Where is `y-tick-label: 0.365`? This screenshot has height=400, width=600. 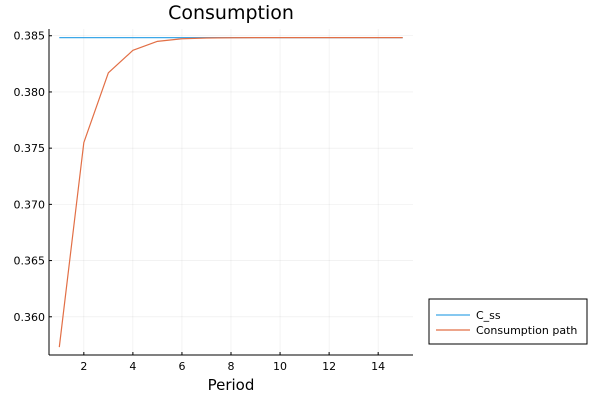 y-tick-label: 0.365 is located at coordinates (30, 261).